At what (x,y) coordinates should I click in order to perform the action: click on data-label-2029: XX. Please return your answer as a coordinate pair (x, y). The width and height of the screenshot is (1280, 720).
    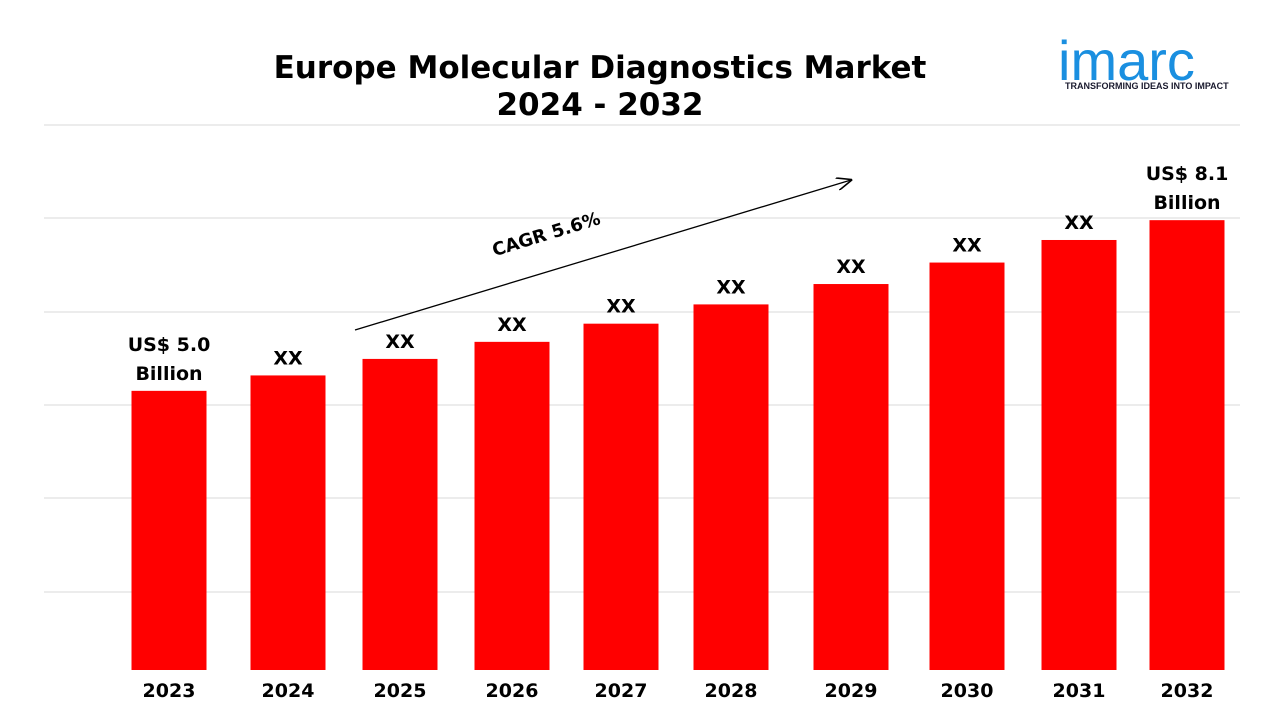
    Looking at the image, I should click on (851, 267).